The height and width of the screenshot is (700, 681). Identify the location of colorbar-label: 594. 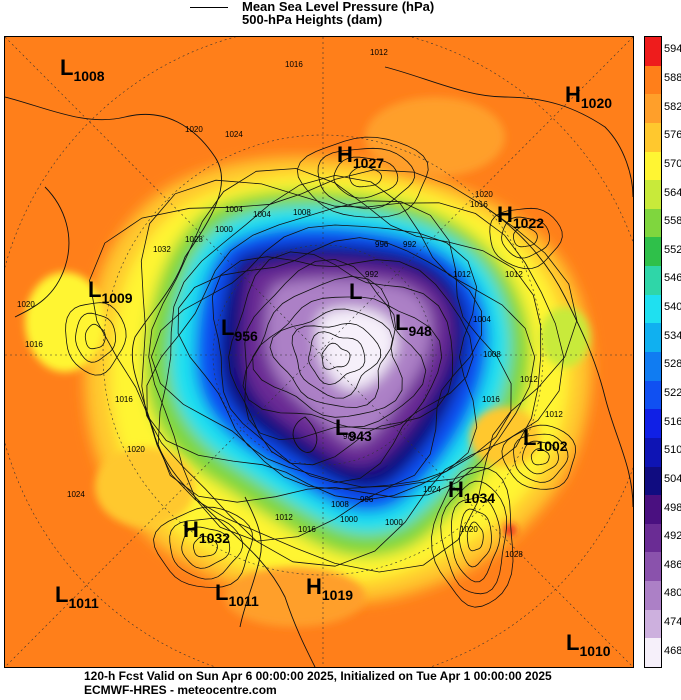
(672, 49).